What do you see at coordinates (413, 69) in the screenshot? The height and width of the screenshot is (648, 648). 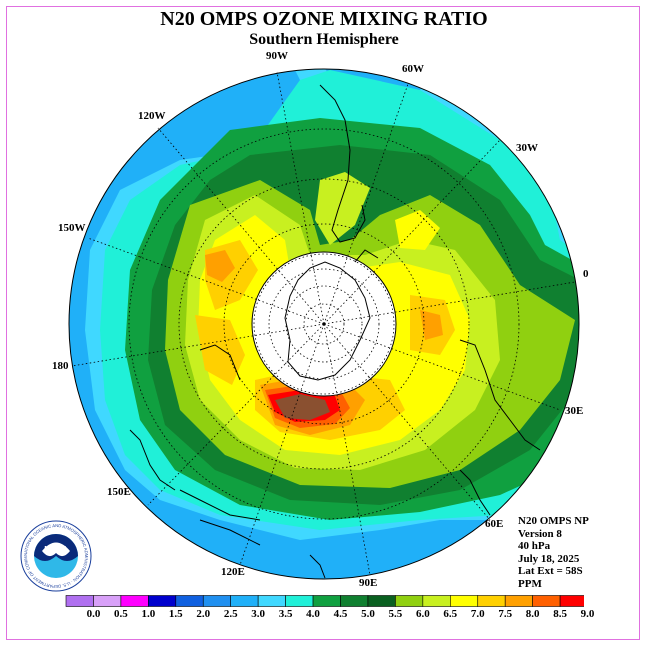 I see `lon-label-60w: 60W` at bounding box center [413, 69].